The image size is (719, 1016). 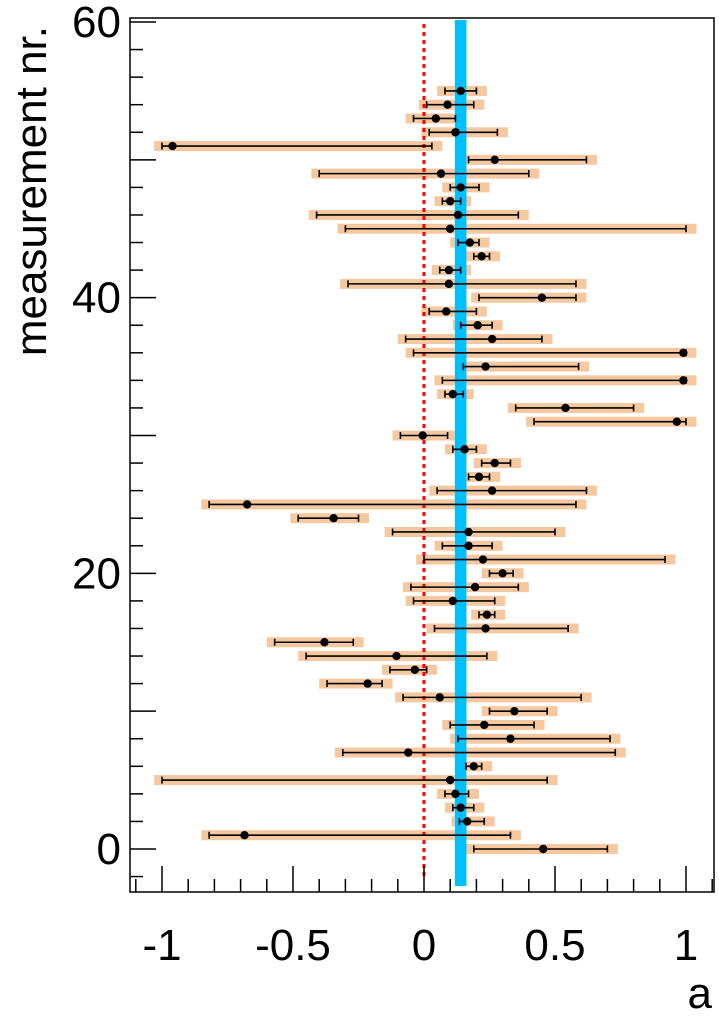 I want to click on average-band-layer, so click(x=460, y=453).